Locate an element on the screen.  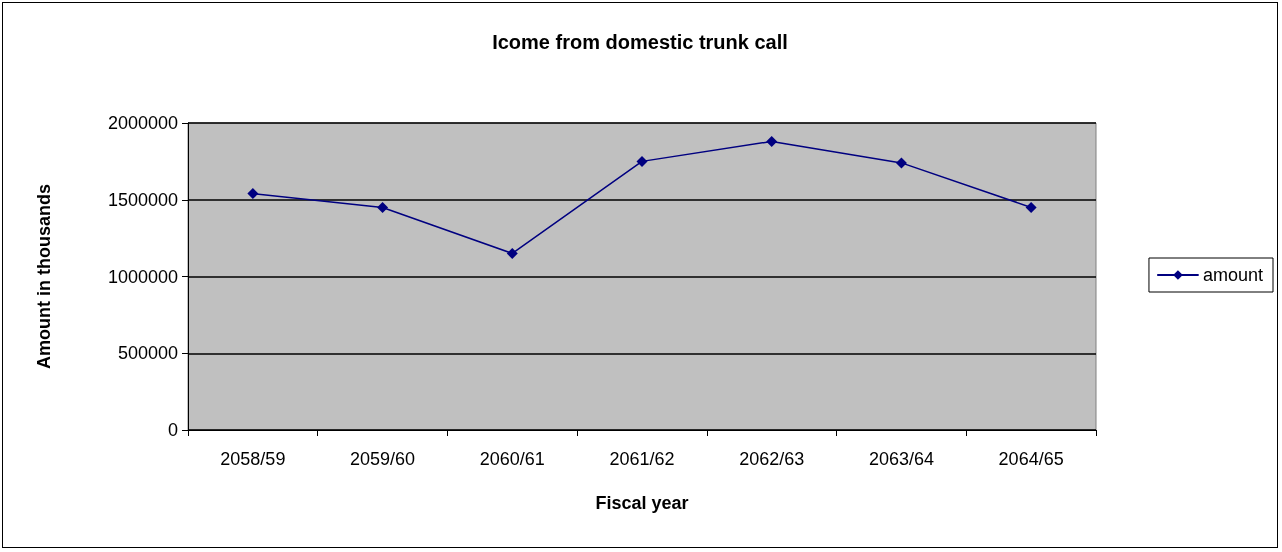
y-axis-title: Amount in thousands is located at coordinates (44, 276).